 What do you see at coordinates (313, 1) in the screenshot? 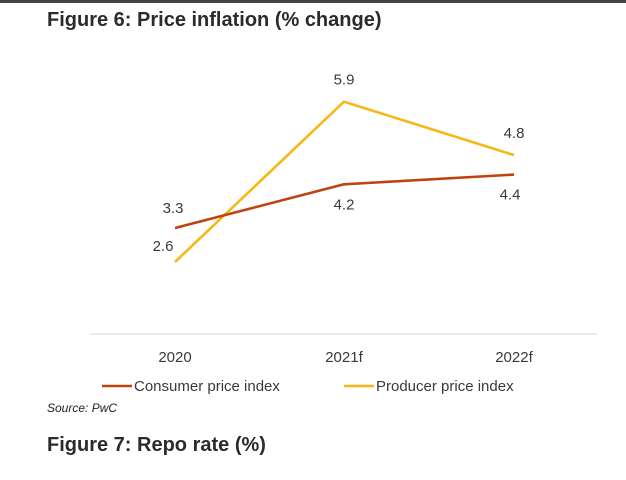
I see `top-border-line` at bounding box center [313, 1].